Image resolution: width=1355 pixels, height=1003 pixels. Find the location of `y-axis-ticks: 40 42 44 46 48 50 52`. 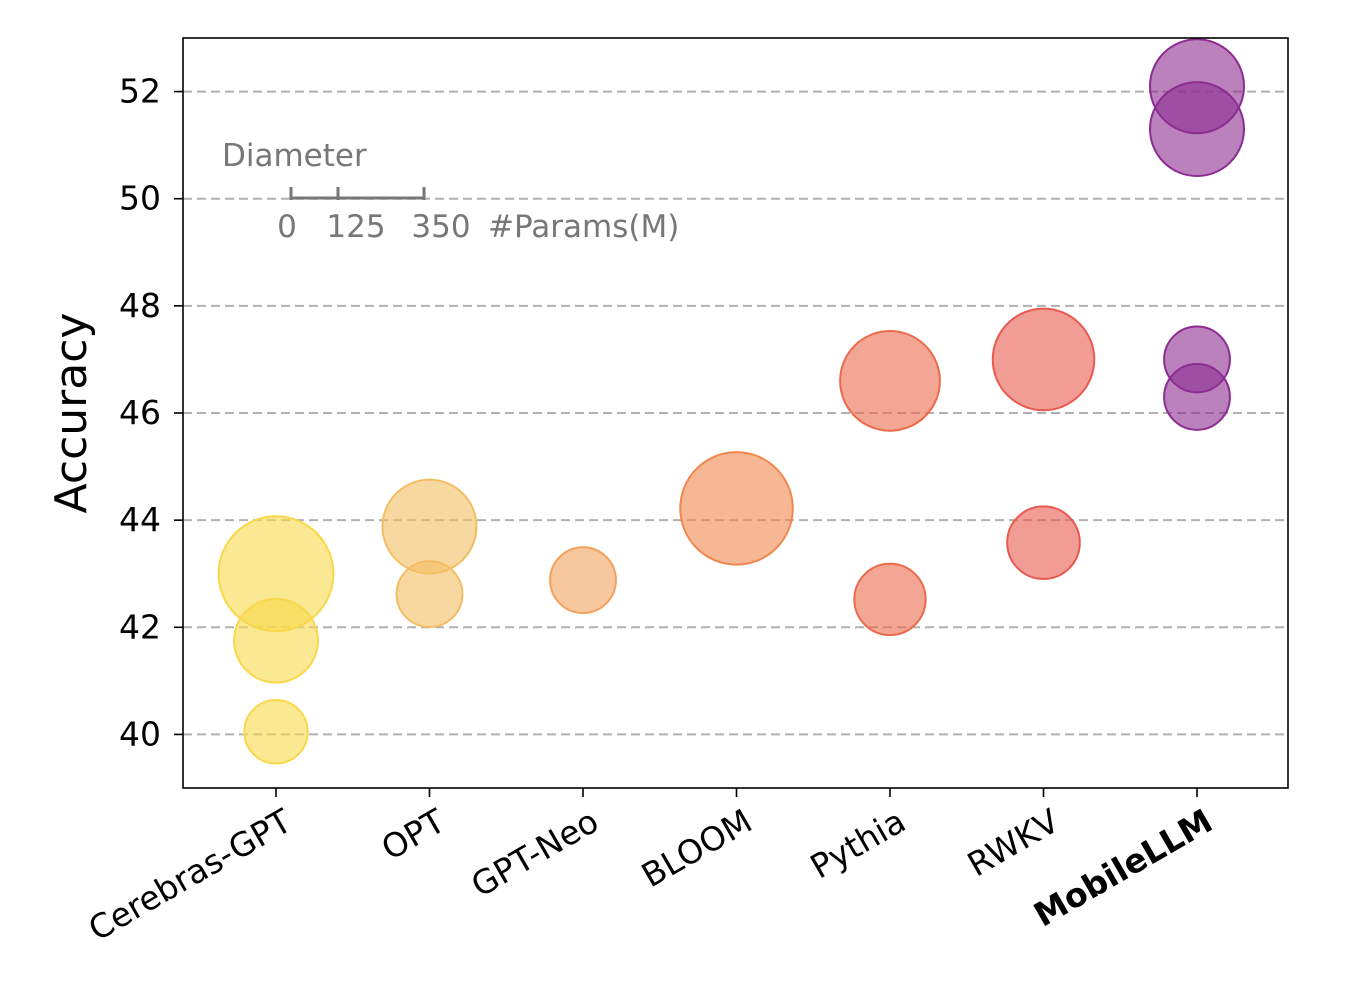

y-axis-ticks: 40 42 44 46 48 50 52 is located at coordinates (151, 412).